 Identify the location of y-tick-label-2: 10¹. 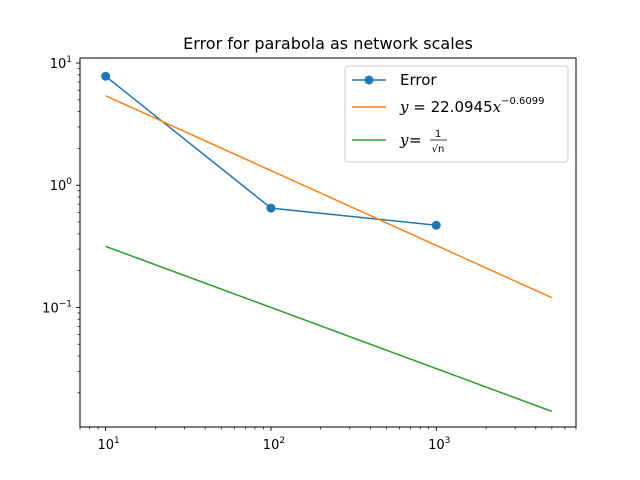
(61, 63).